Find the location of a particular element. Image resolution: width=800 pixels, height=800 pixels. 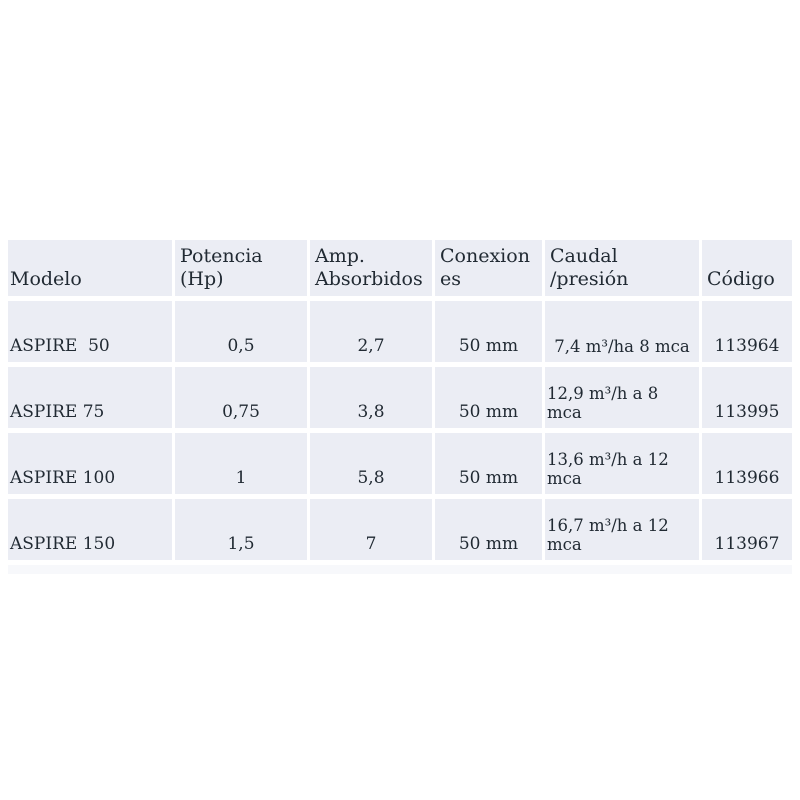

cell-caudal: 12,9 m³/h a 8 mca is located at coordinates (622, 397).